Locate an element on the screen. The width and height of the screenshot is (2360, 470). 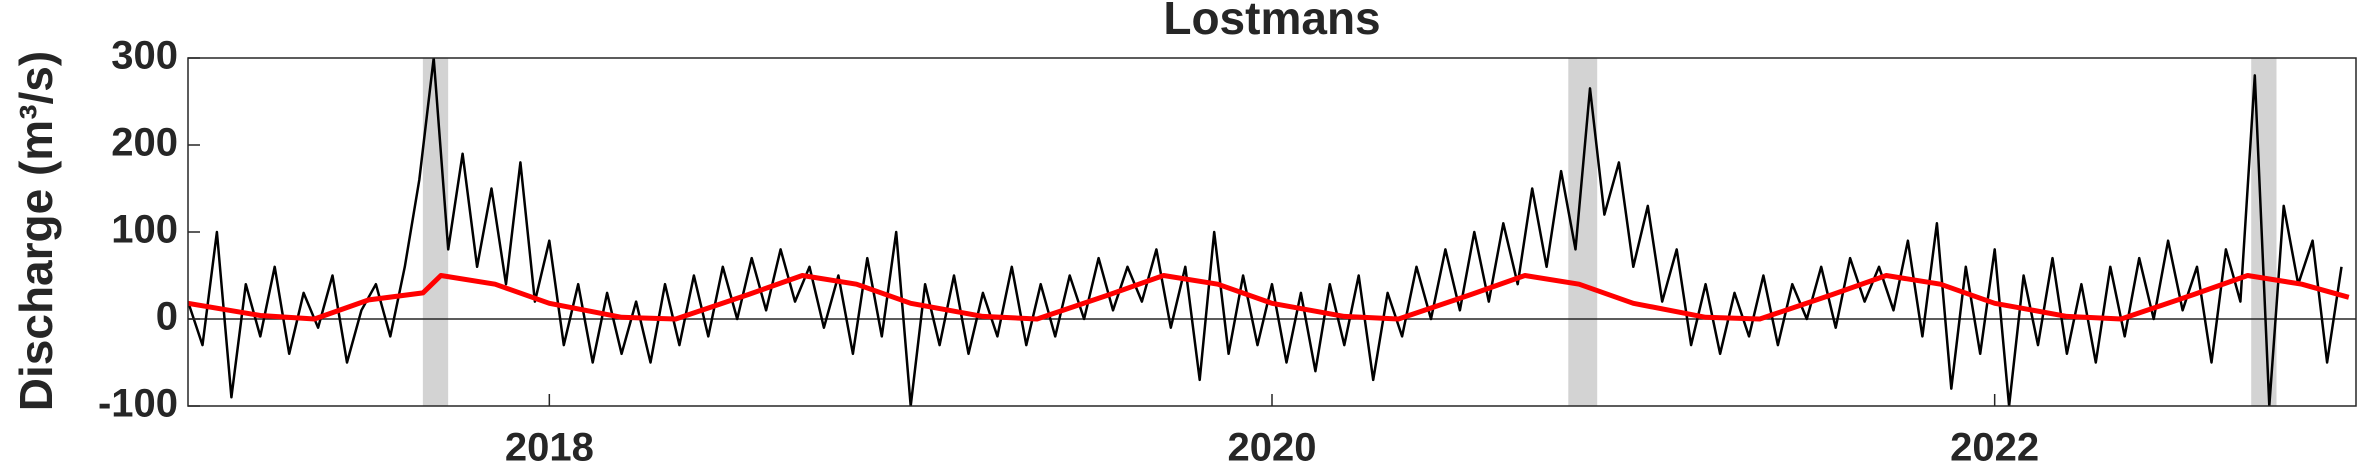
y-tick-label: 300 is located at coordinates (144, 56).